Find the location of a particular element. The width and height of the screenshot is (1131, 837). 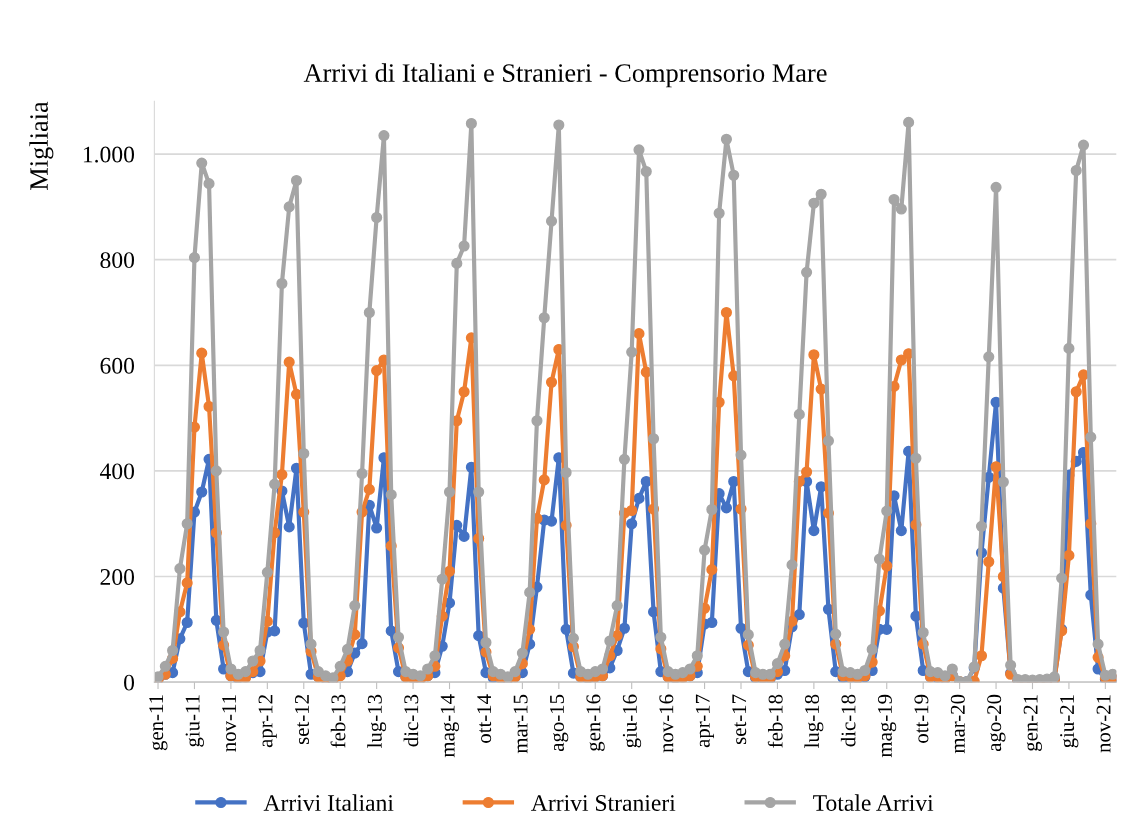

x-tick-label: giu-21 is located at coordinates (1069, 721).